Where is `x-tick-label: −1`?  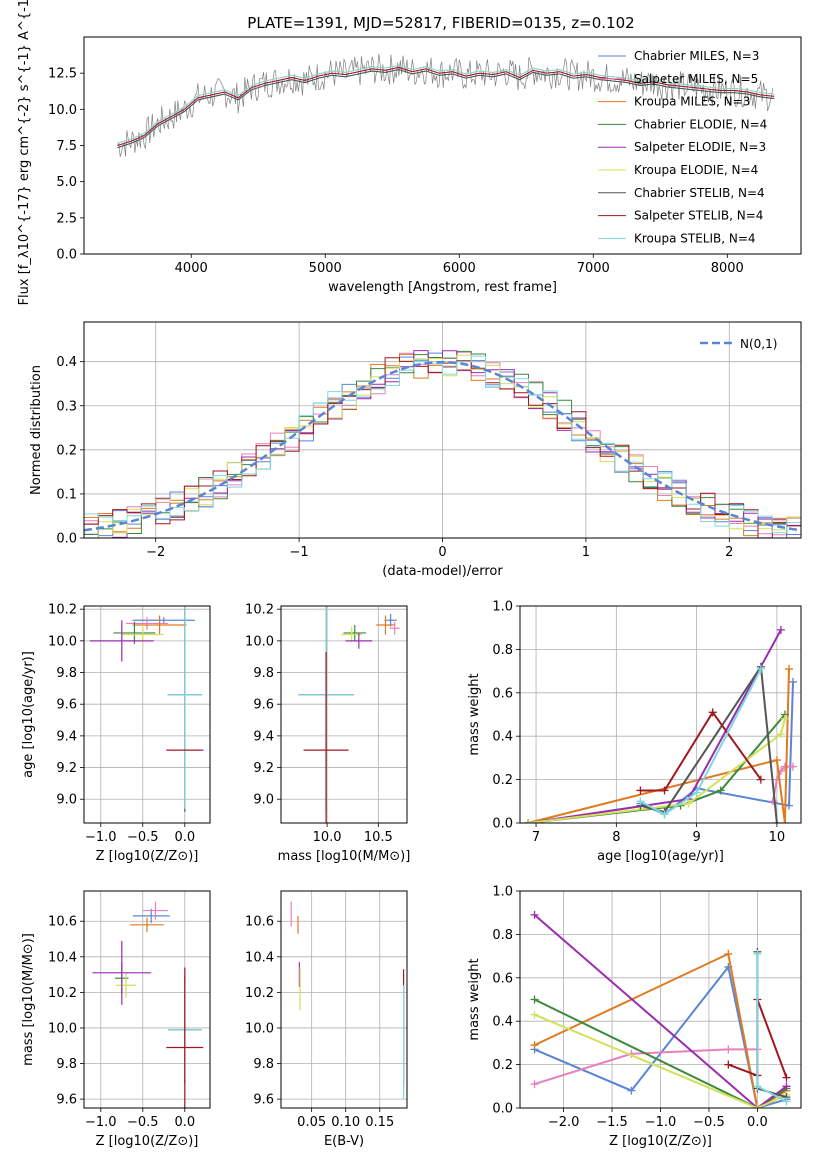 x-tick-label: −1 is located at coordinates (299, 552).